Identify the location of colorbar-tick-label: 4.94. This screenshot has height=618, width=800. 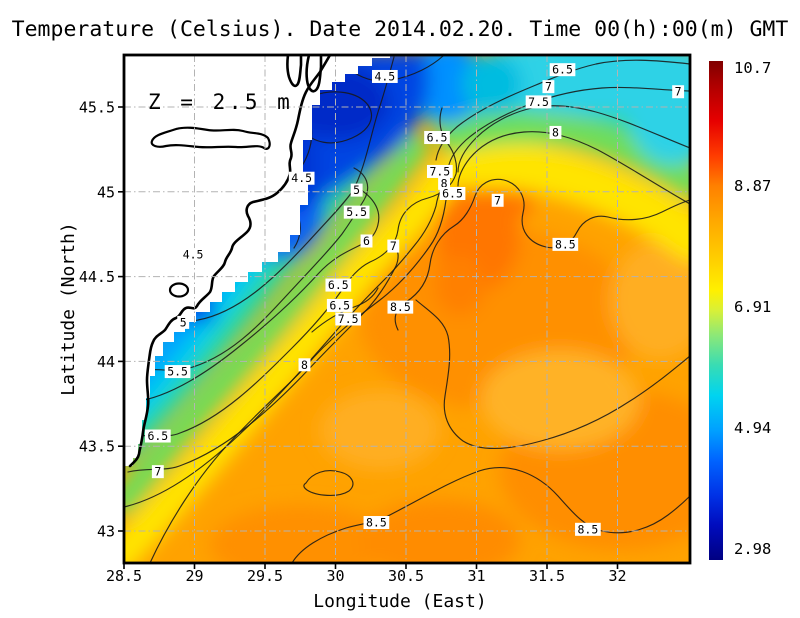
(752, 428).